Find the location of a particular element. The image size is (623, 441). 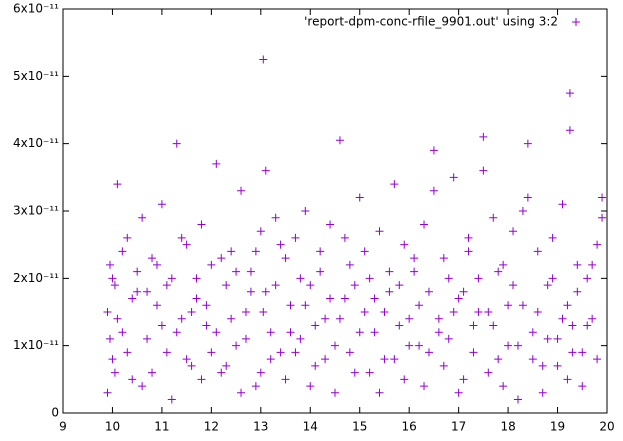

x-tick-label: 12 is located at coordinates (211, 427).